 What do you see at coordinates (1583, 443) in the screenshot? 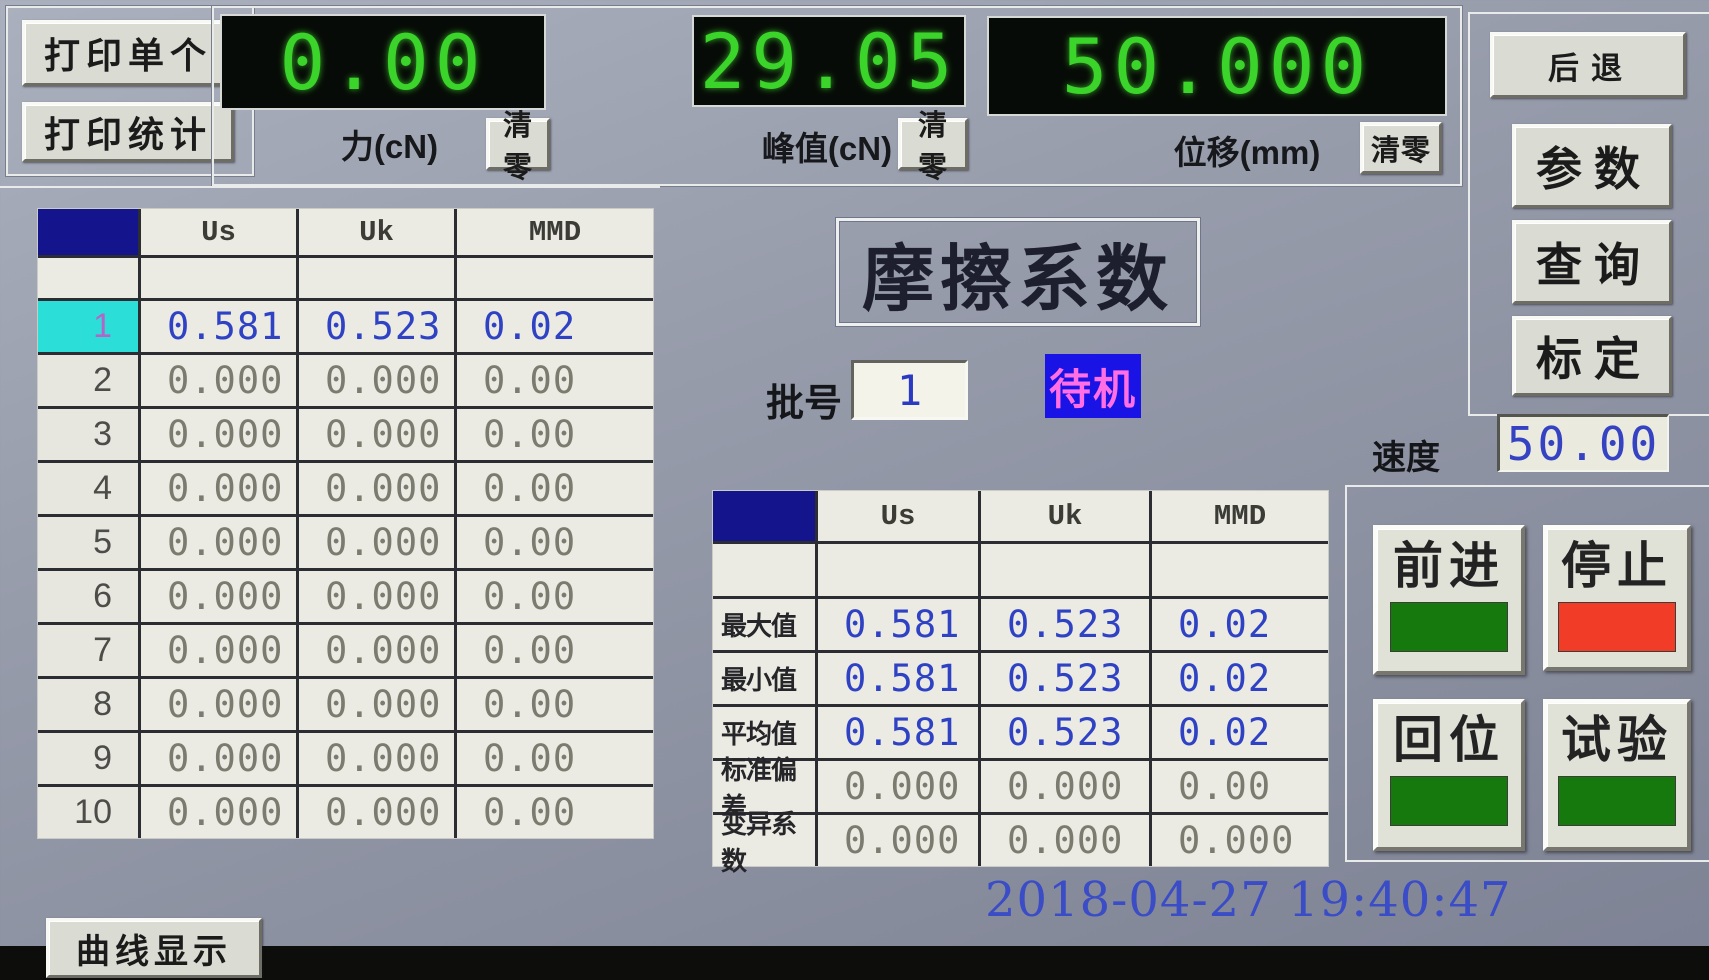
I see `speed-value: 50.00` at bounding box center [1583, 443].